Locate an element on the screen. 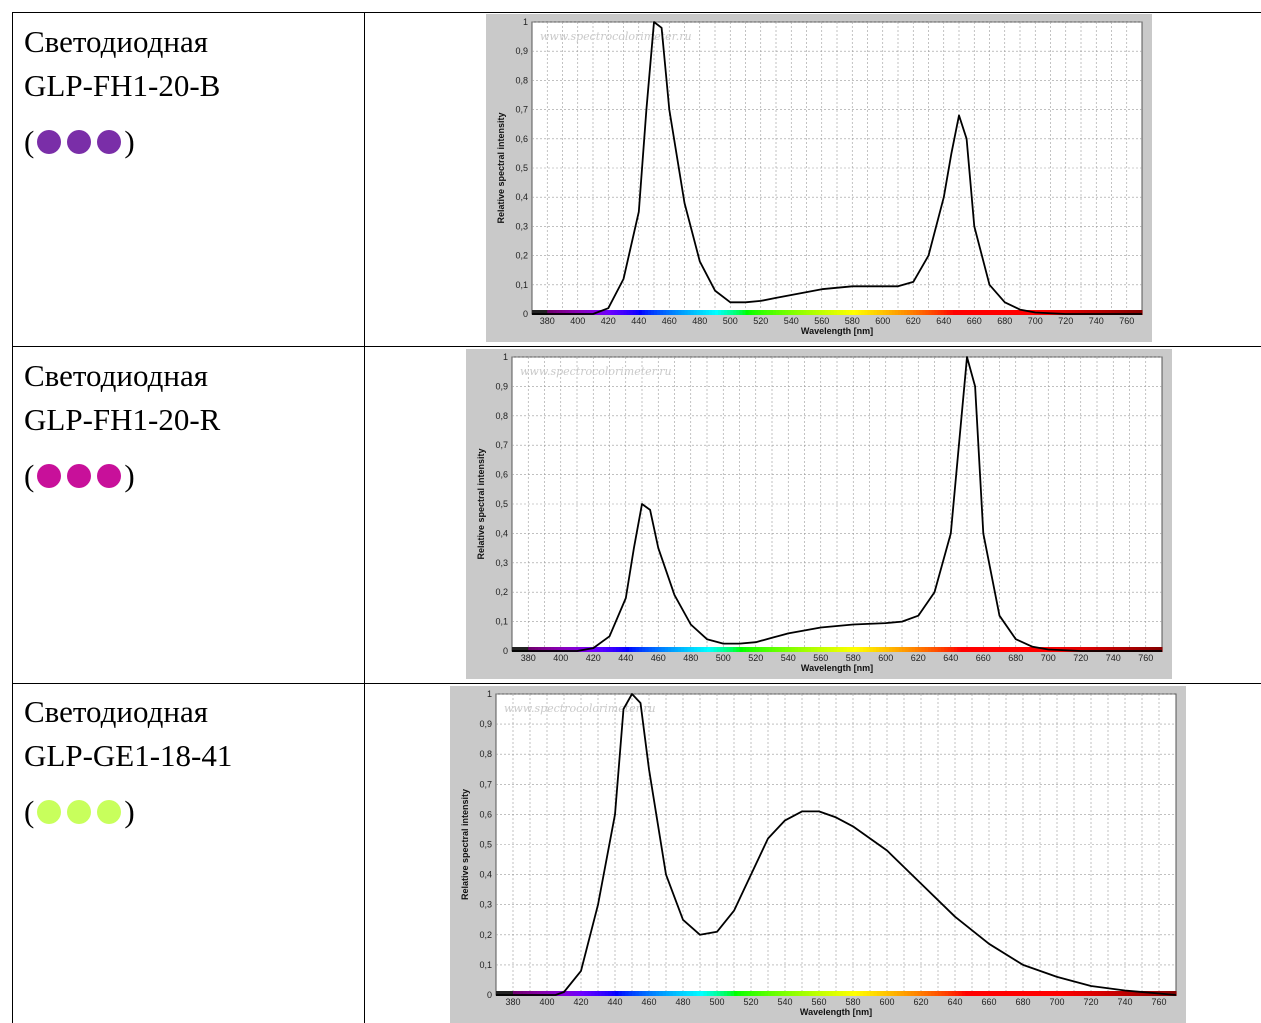 The height and width of the screenshot is (1023, 1261). y-tick-label: 0 is located at coordinates (505, 651).